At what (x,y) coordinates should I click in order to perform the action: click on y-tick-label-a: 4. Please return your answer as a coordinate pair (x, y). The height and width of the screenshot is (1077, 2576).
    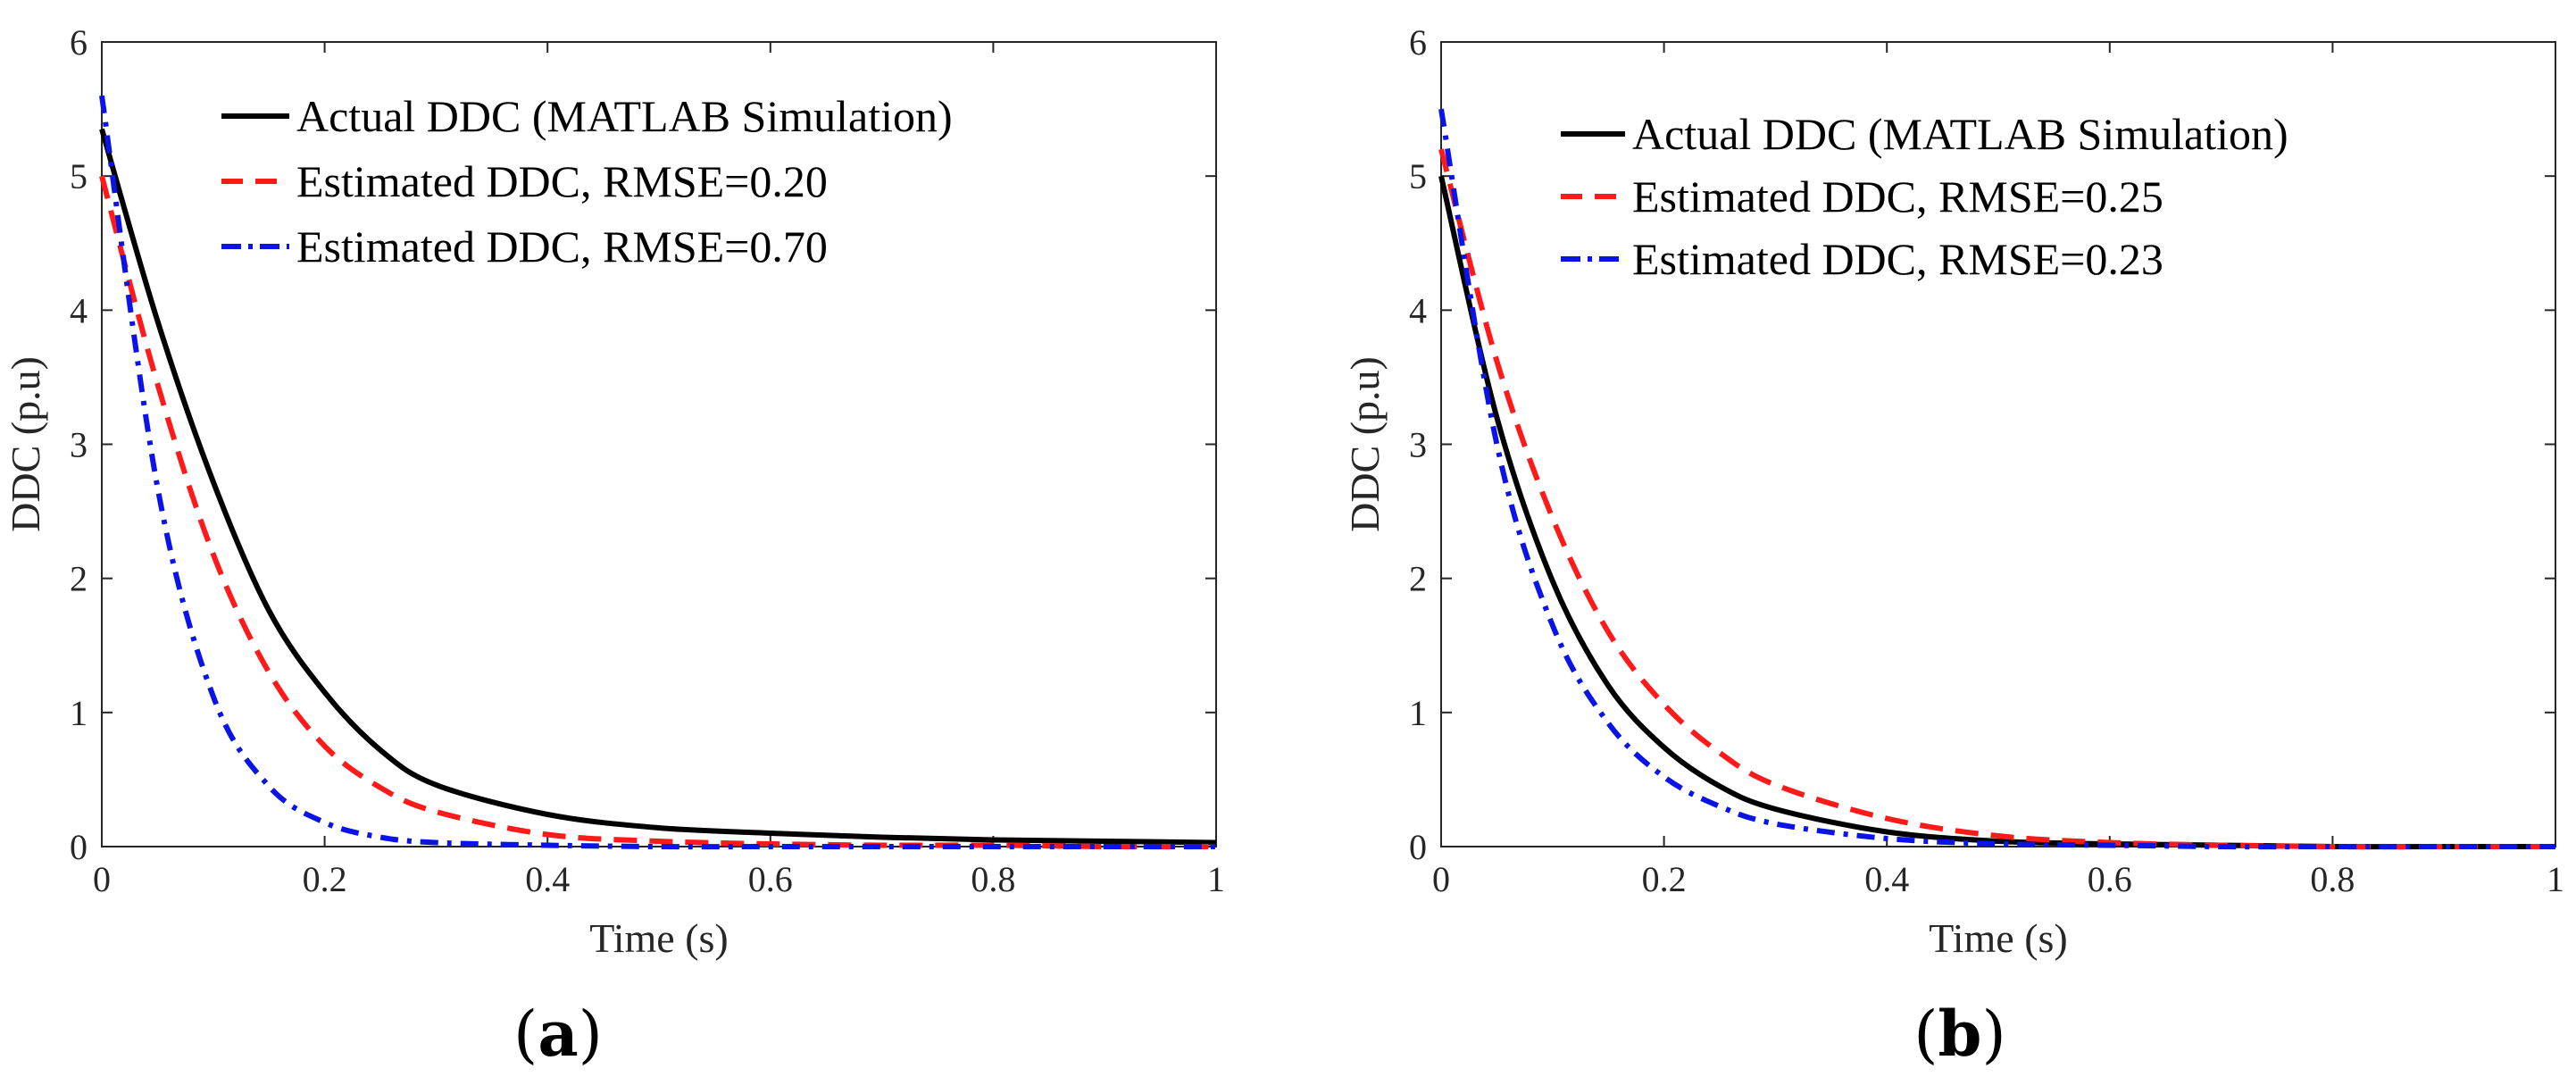
    Looking at the image, I should click on (79, 310).